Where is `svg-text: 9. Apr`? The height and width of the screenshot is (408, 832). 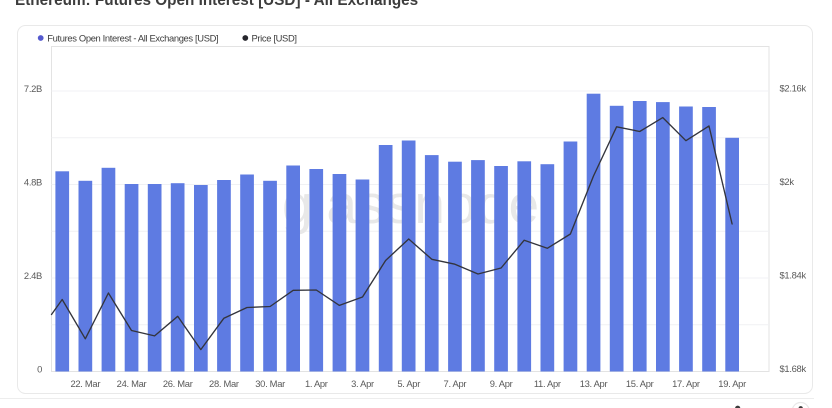 svg-text: 9. Apr is located at coordinates (501, 383).